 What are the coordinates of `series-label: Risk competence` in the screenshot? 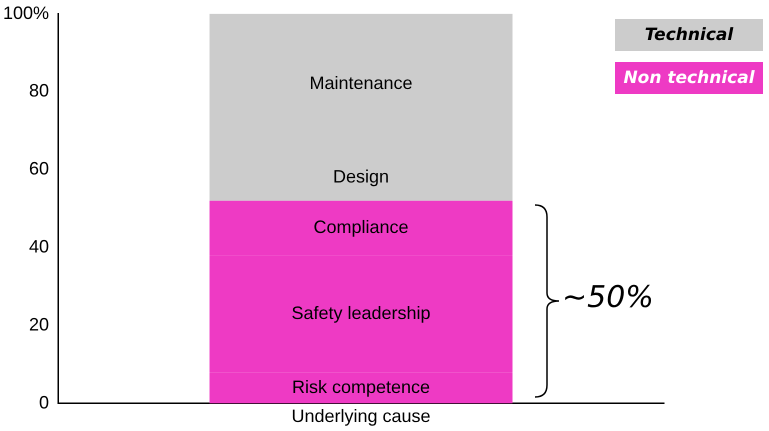 It's located at (361, 386).